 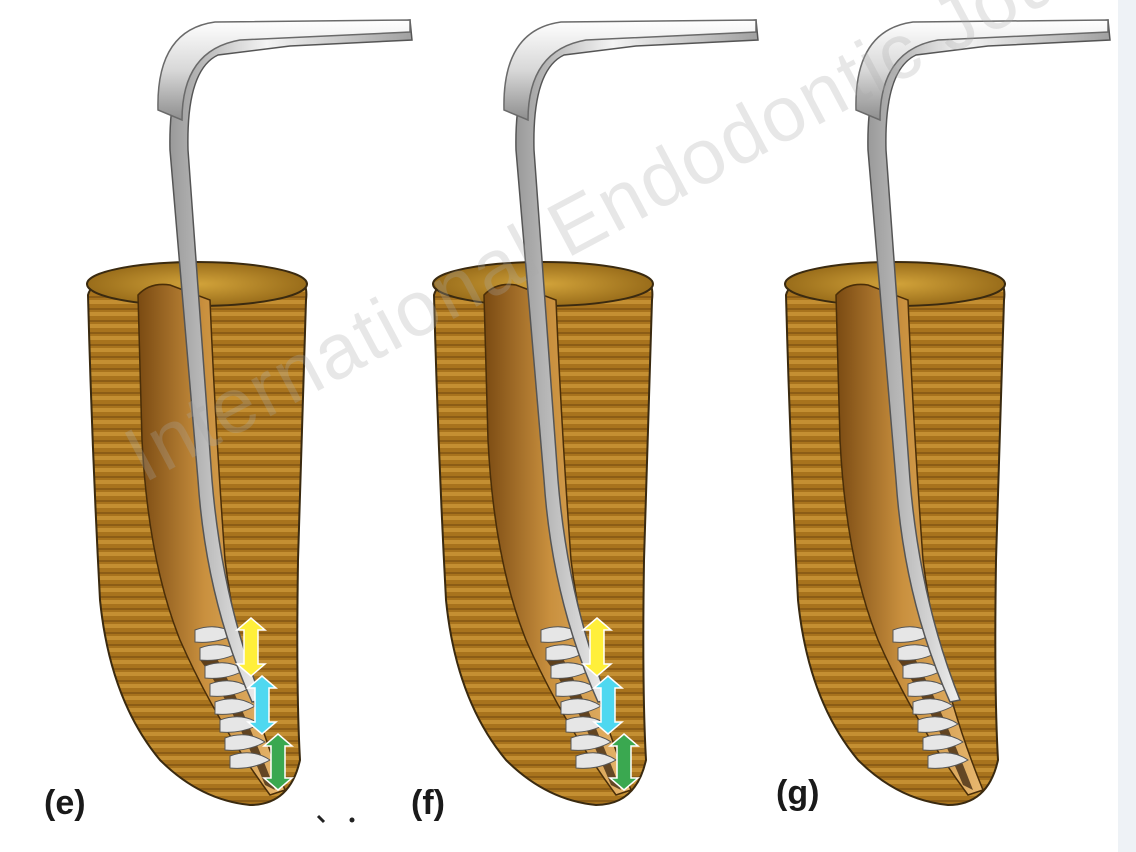 What do you see at coordinates (321, 819) in the screenshot?
I see `stray-mark` at bounding box center [321, 819].